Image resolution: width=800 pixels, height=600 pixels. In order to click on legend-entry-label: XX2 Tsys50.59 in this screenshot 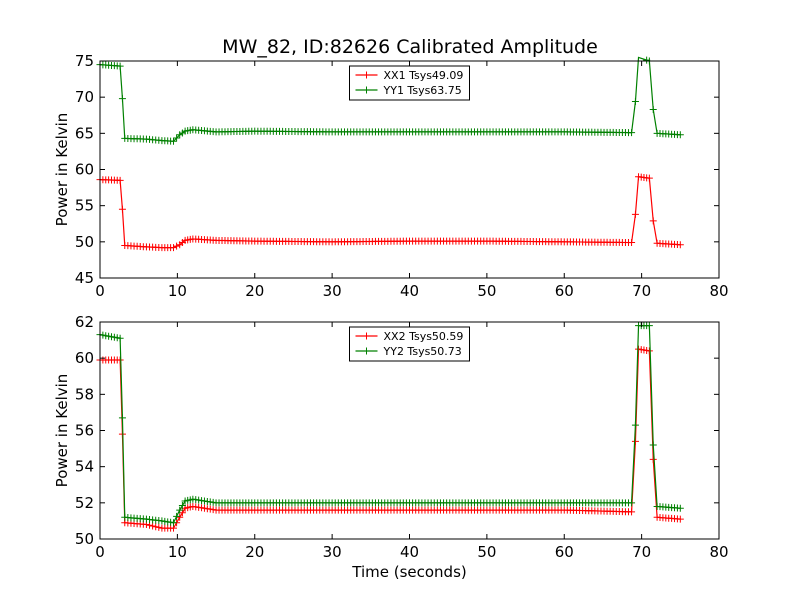, I will do `click(424, 336)`.